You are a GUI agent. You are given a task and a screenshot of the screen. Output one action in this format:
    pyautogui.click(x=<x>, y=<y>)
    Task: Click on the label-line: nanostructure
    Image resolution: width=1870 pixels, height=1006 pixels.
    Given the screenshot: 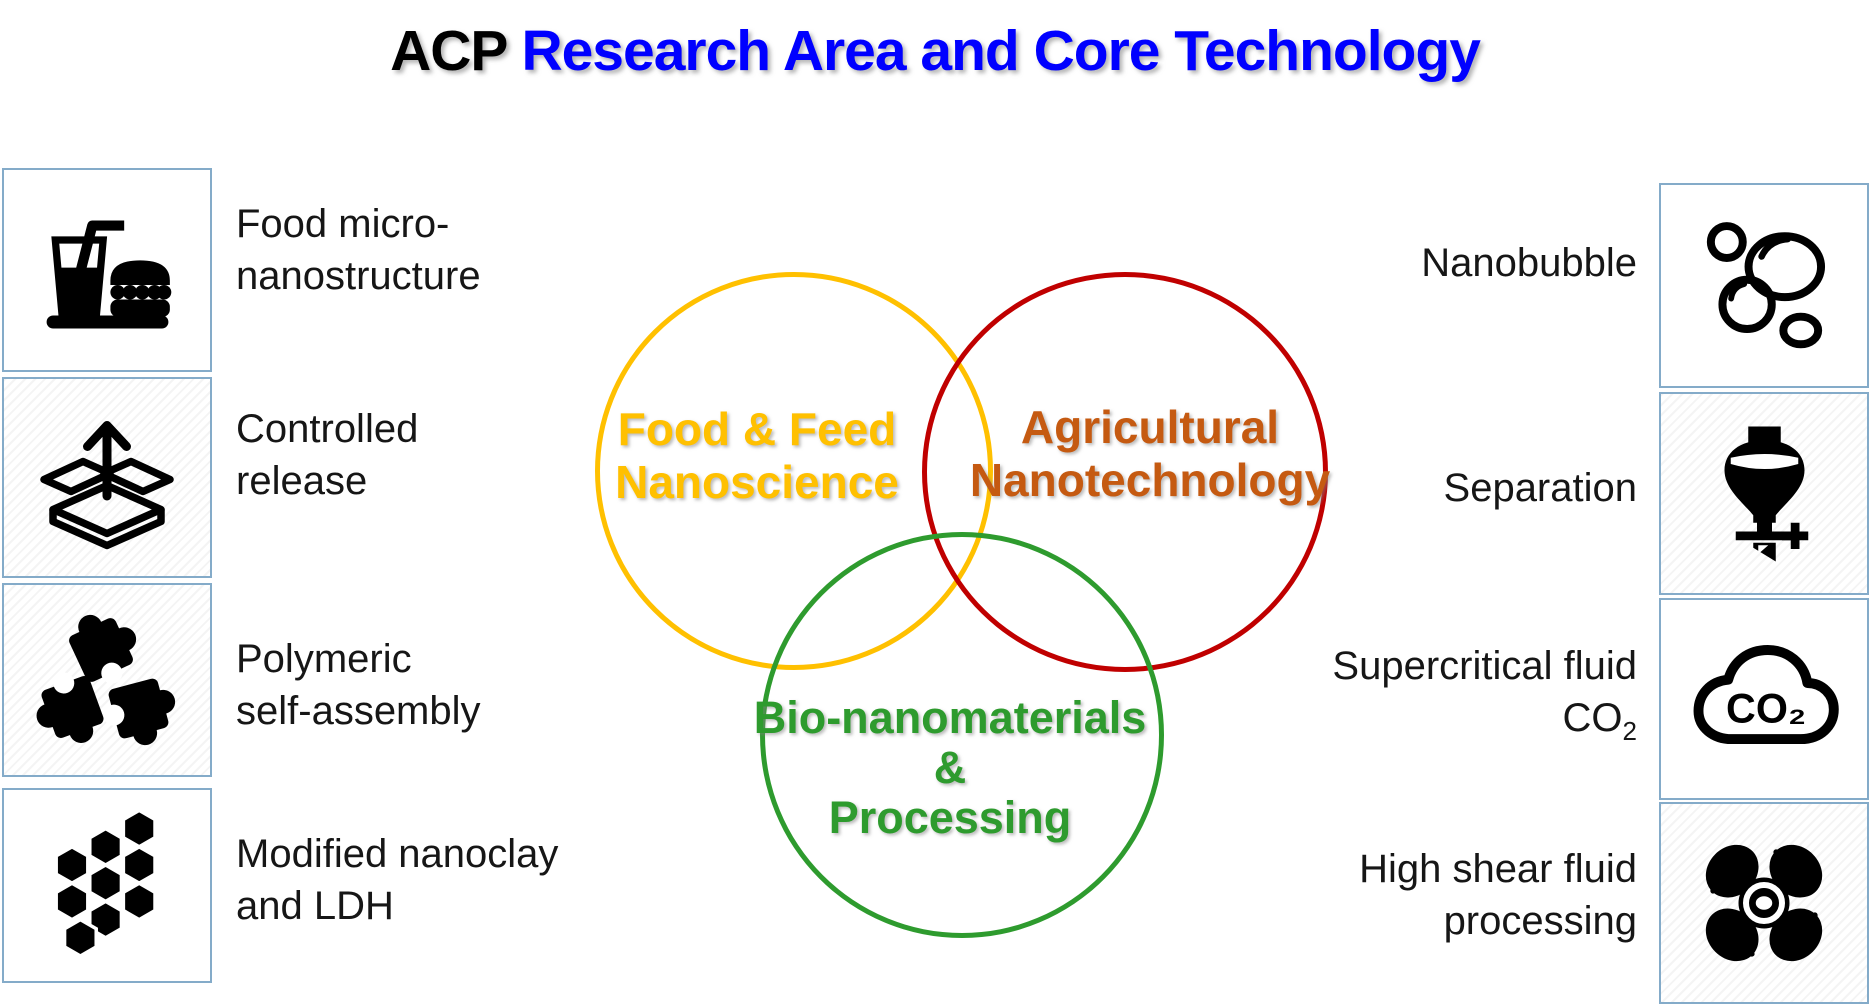 What is the action you would take?
    pyautogui.click(x=358, y=276)
    